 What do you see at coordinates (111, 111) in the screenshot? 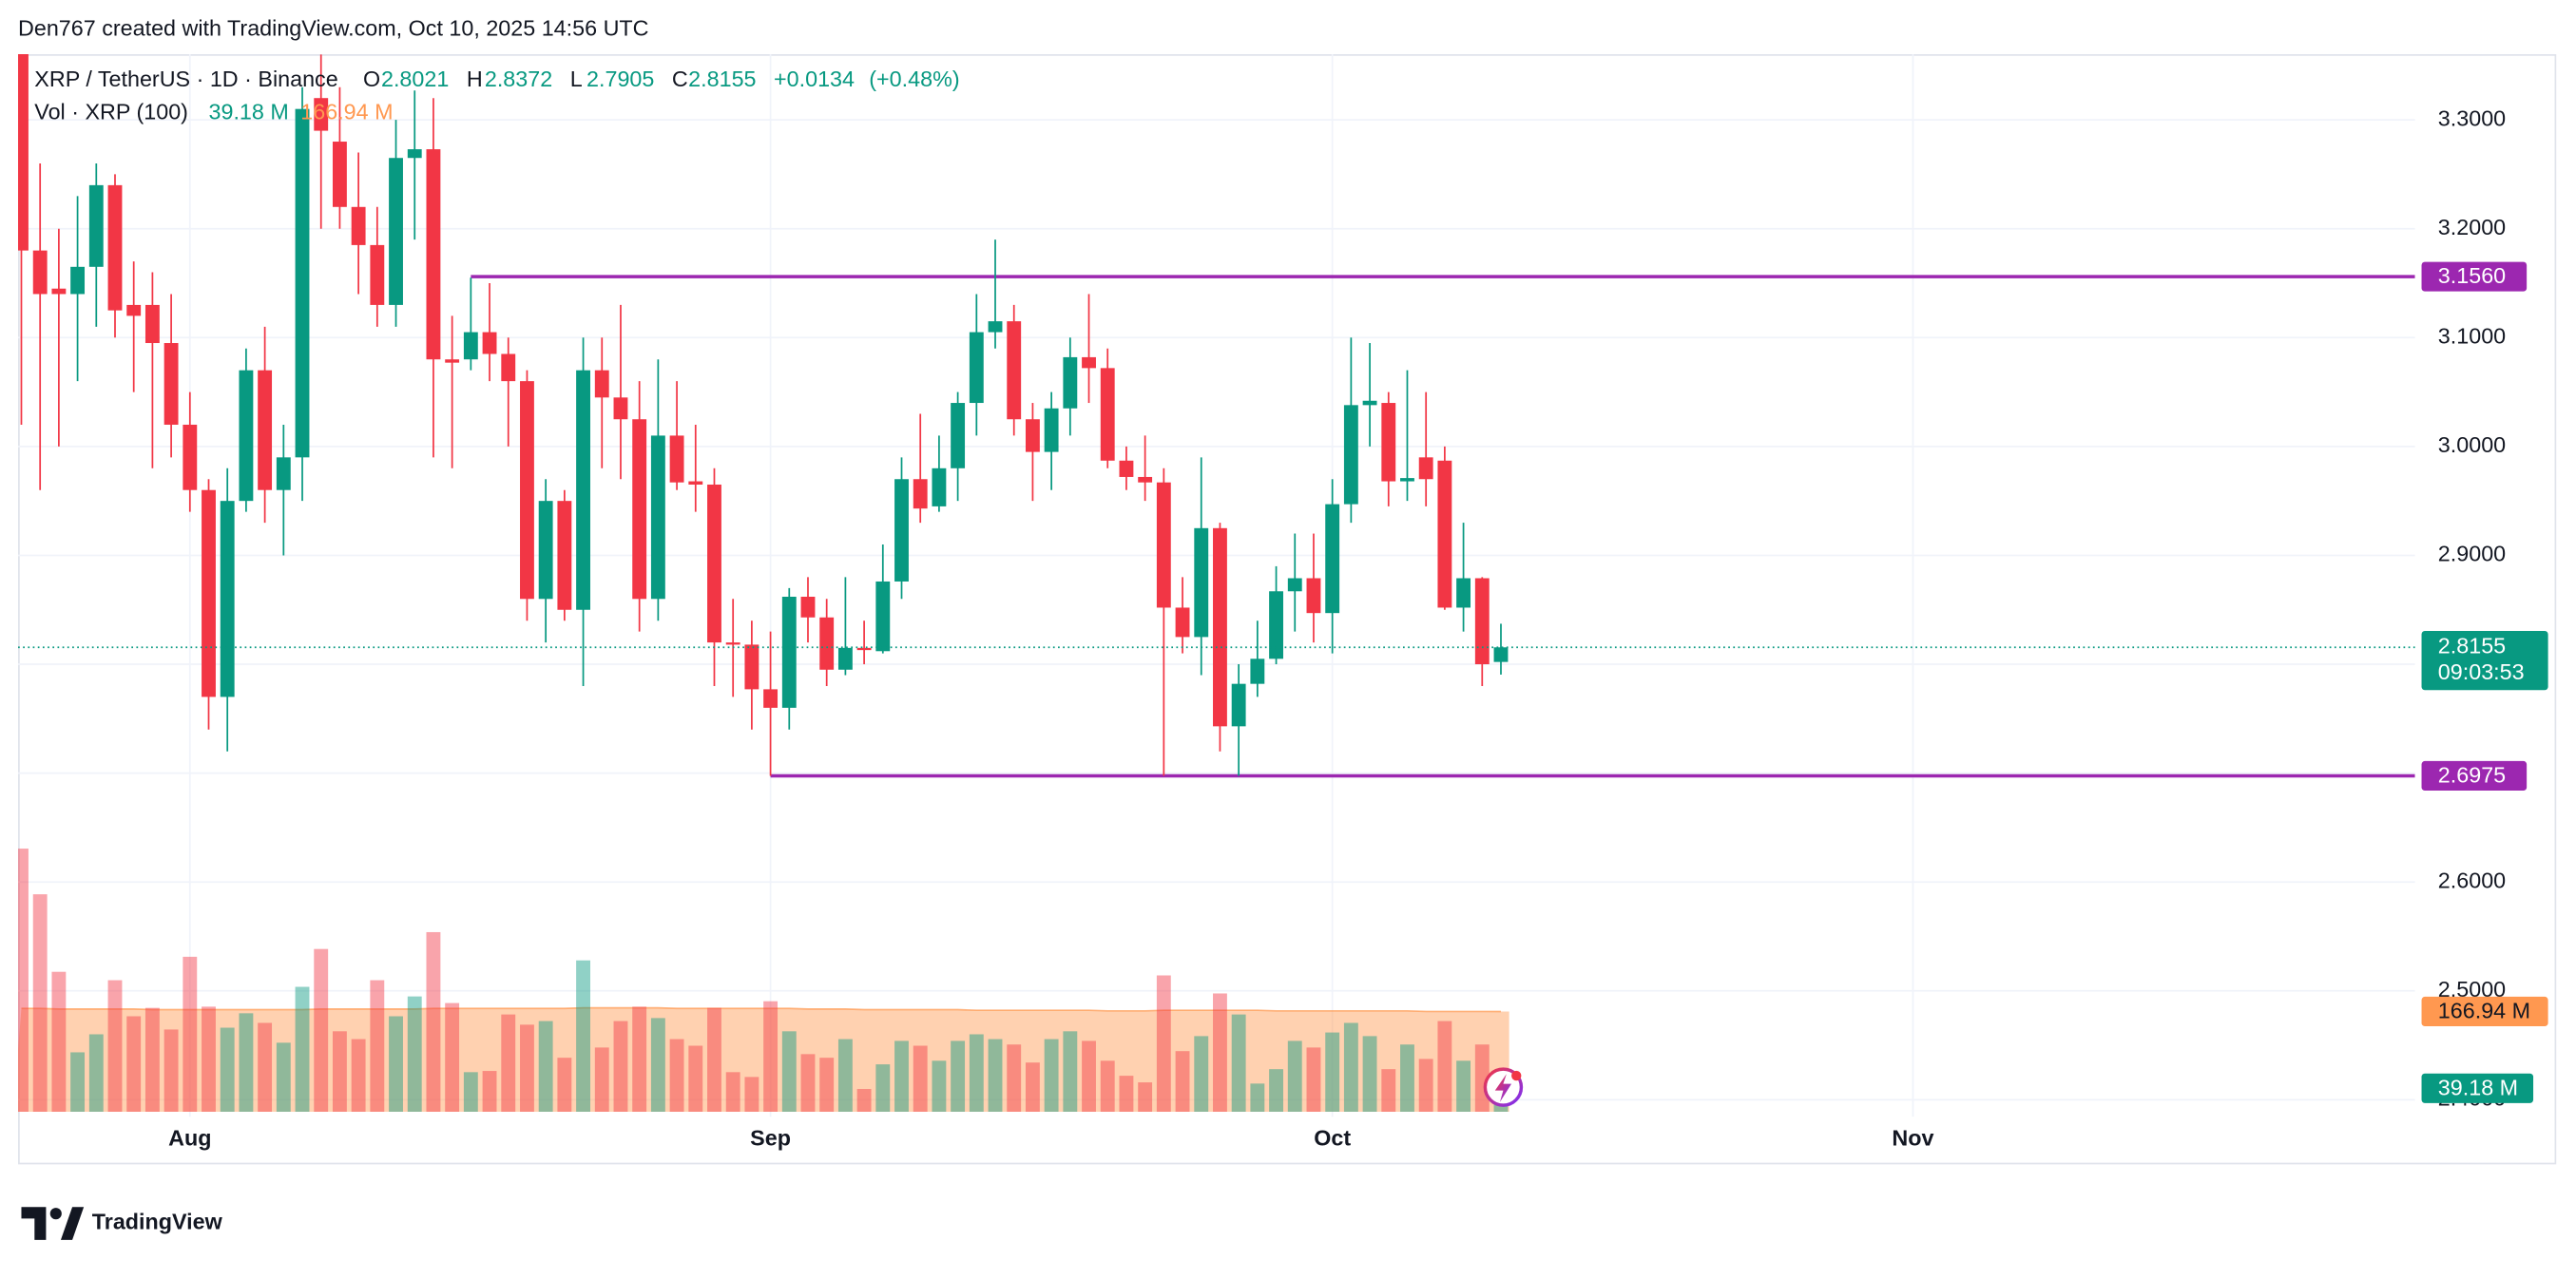
I see `volume-title: Vol · XRP (100)` at bounding box center [111, 111].